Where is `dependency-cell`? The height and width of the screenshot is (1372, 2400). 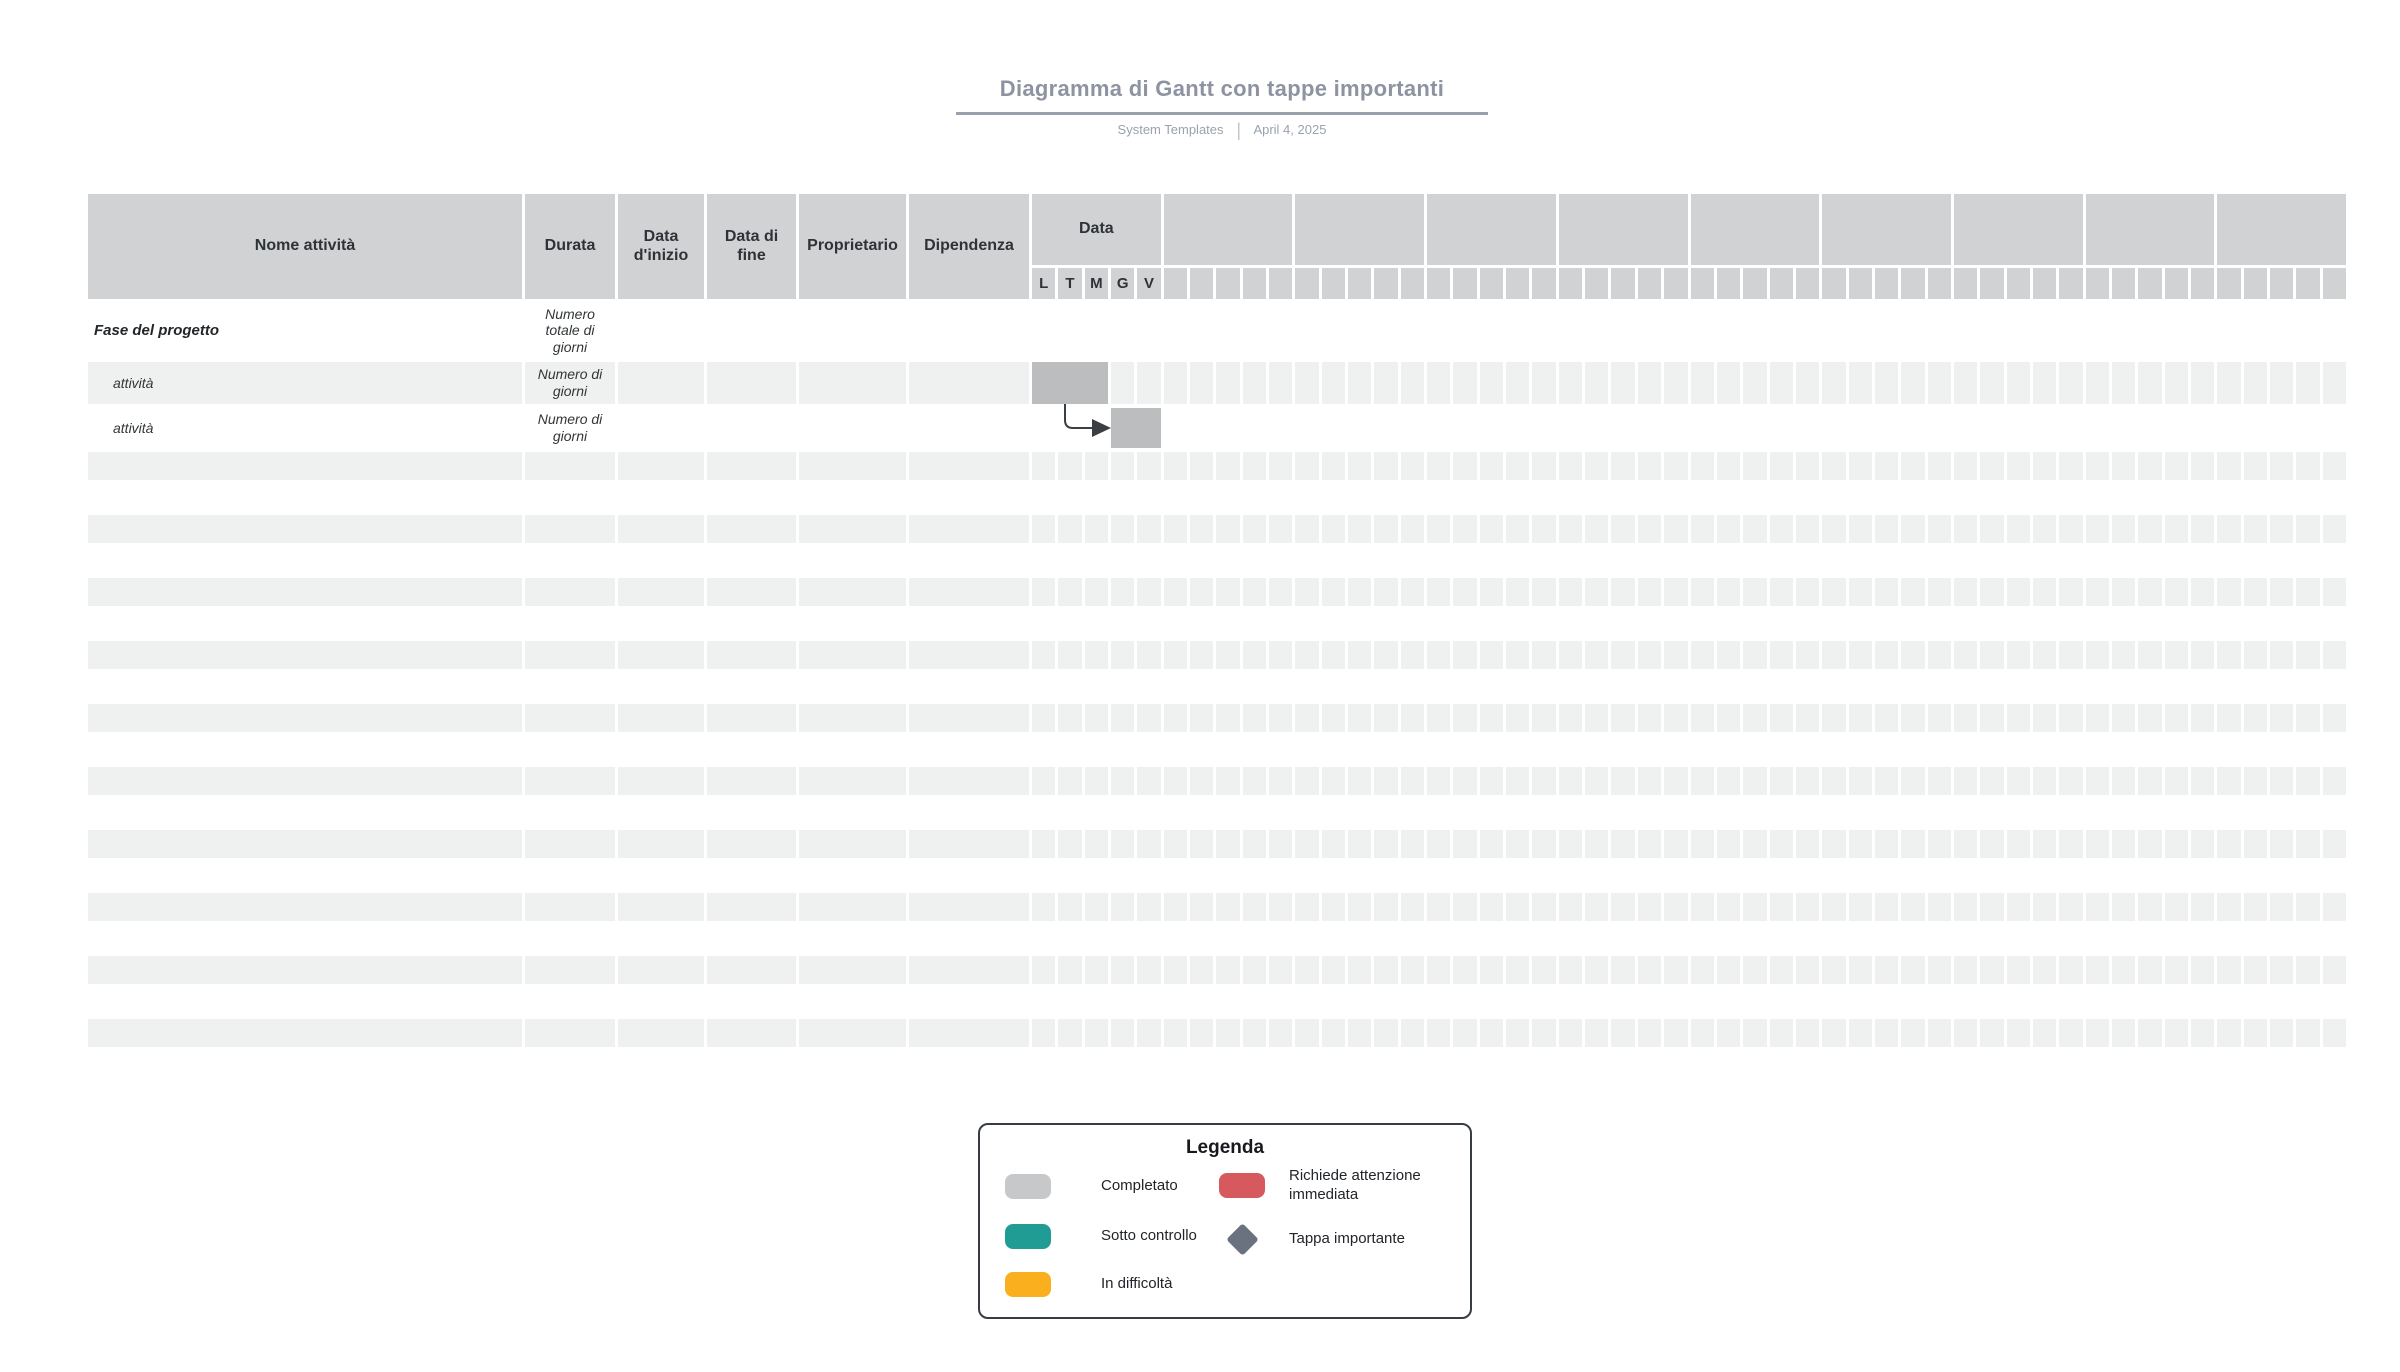 dependency-cell is located at coordinates (969, 781).